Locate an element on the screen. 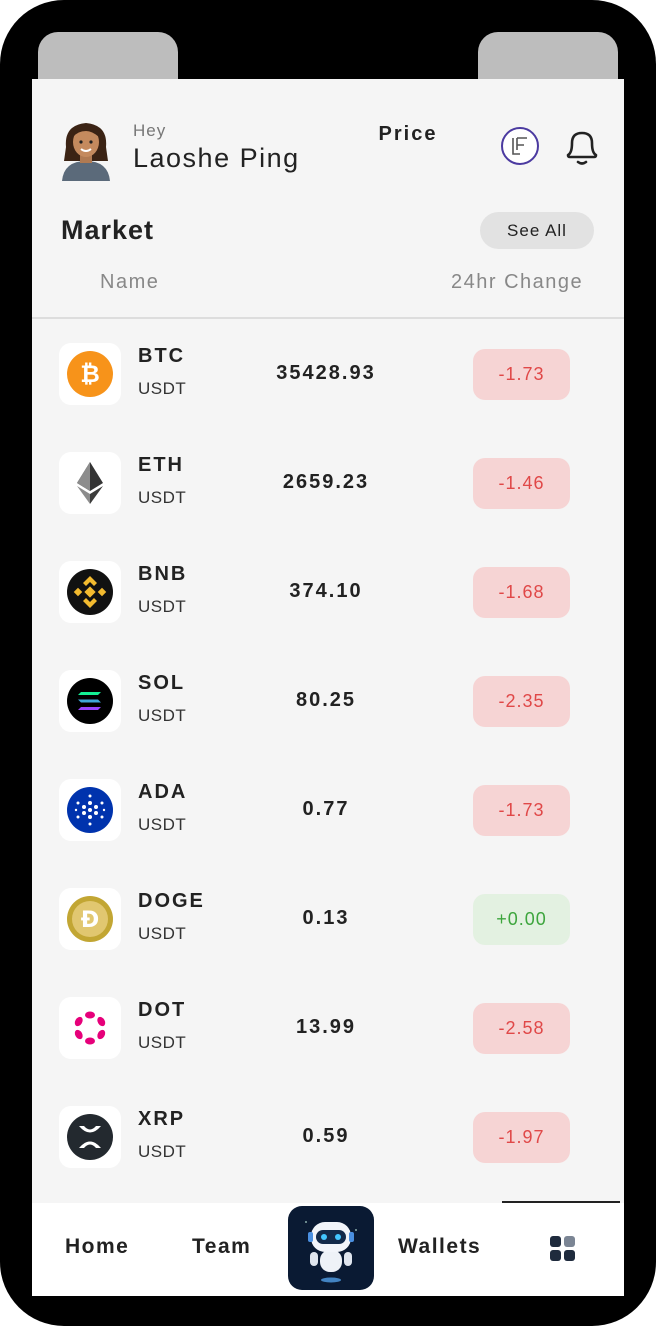 The image size is (656, 1326). coin-price: 0.59 is located at coordinates (326, 1136).